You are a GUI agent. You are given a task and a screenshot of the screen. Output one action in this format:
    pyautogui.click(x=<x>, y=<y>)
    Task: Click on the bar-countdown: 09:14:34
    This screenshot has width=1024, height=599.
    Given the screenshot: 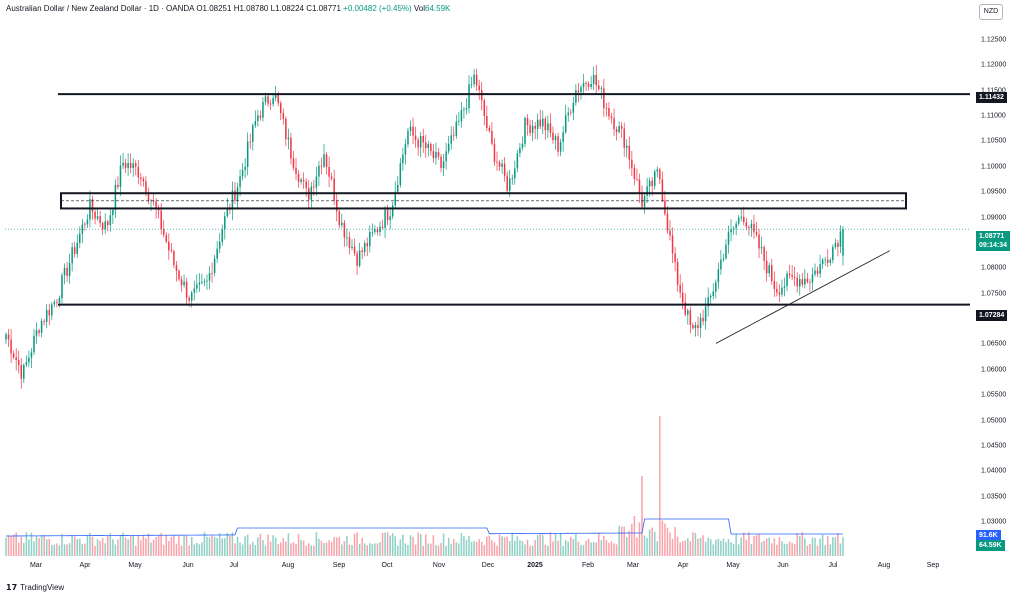 What is the action you would take?
    pyautogui.click(x=993, y=245)
    